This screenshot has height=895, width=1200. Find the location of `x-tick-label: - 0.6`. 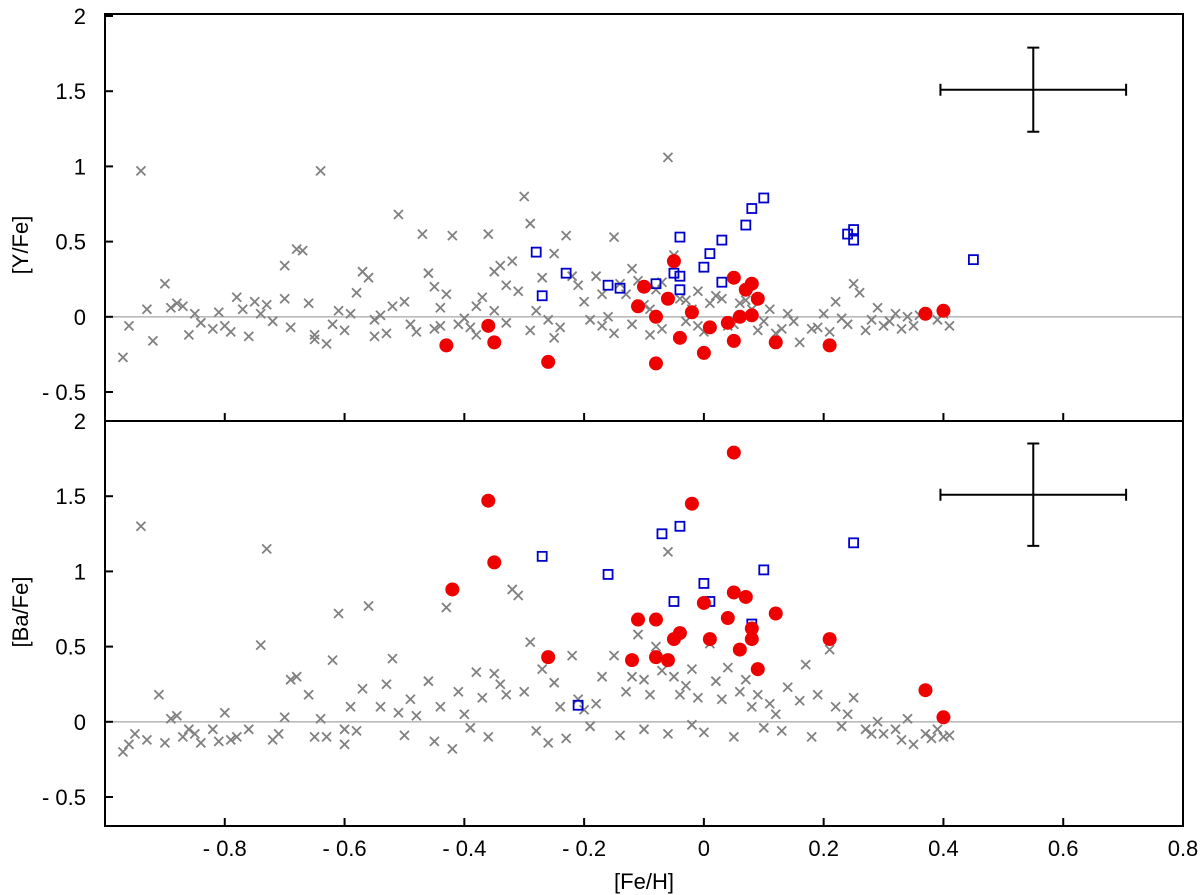

x-tick-label: - 0.6 is located at coordinates (345, 848).